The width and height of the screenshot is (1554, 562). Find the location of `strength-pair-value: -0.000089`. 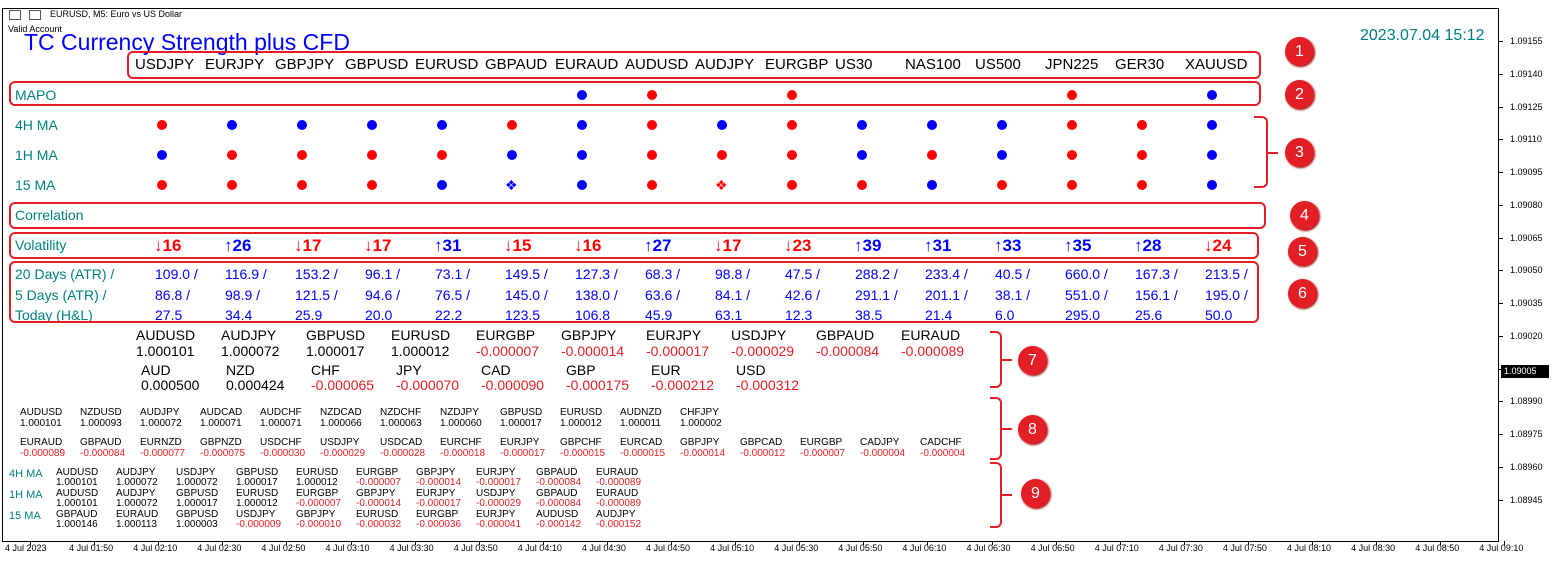

strength-pair-value: -0.000089 is located at coordinates (933, 351).